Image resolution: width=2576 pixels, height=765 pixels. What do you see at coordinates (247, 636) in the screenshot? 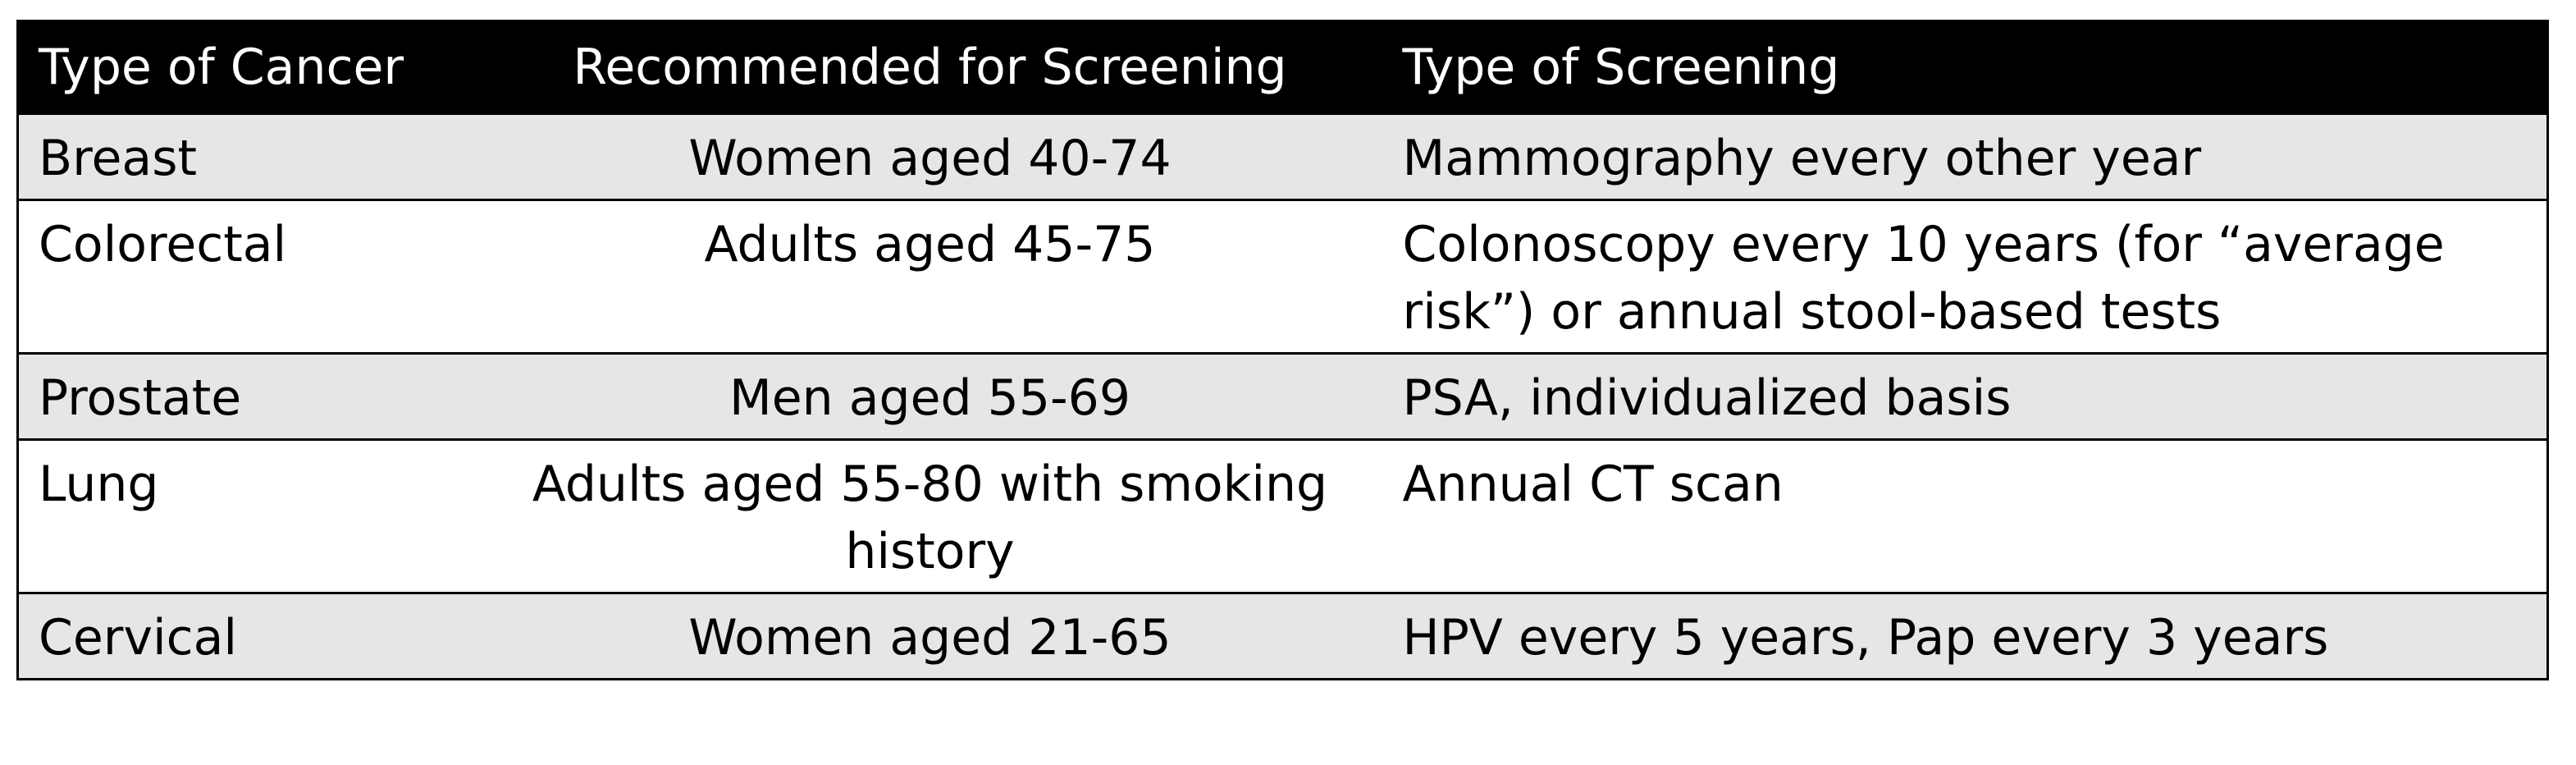
I see `table-cell: Cervical` at bounding box center [247, 636].